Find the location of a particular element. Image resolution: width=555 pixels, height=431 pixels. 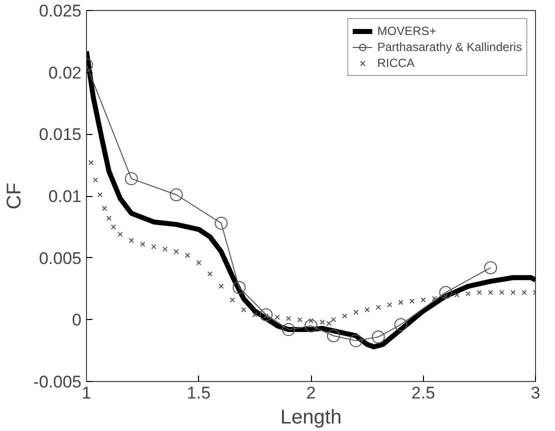

y-axis-title: CF is located at coordinates (14, 196).